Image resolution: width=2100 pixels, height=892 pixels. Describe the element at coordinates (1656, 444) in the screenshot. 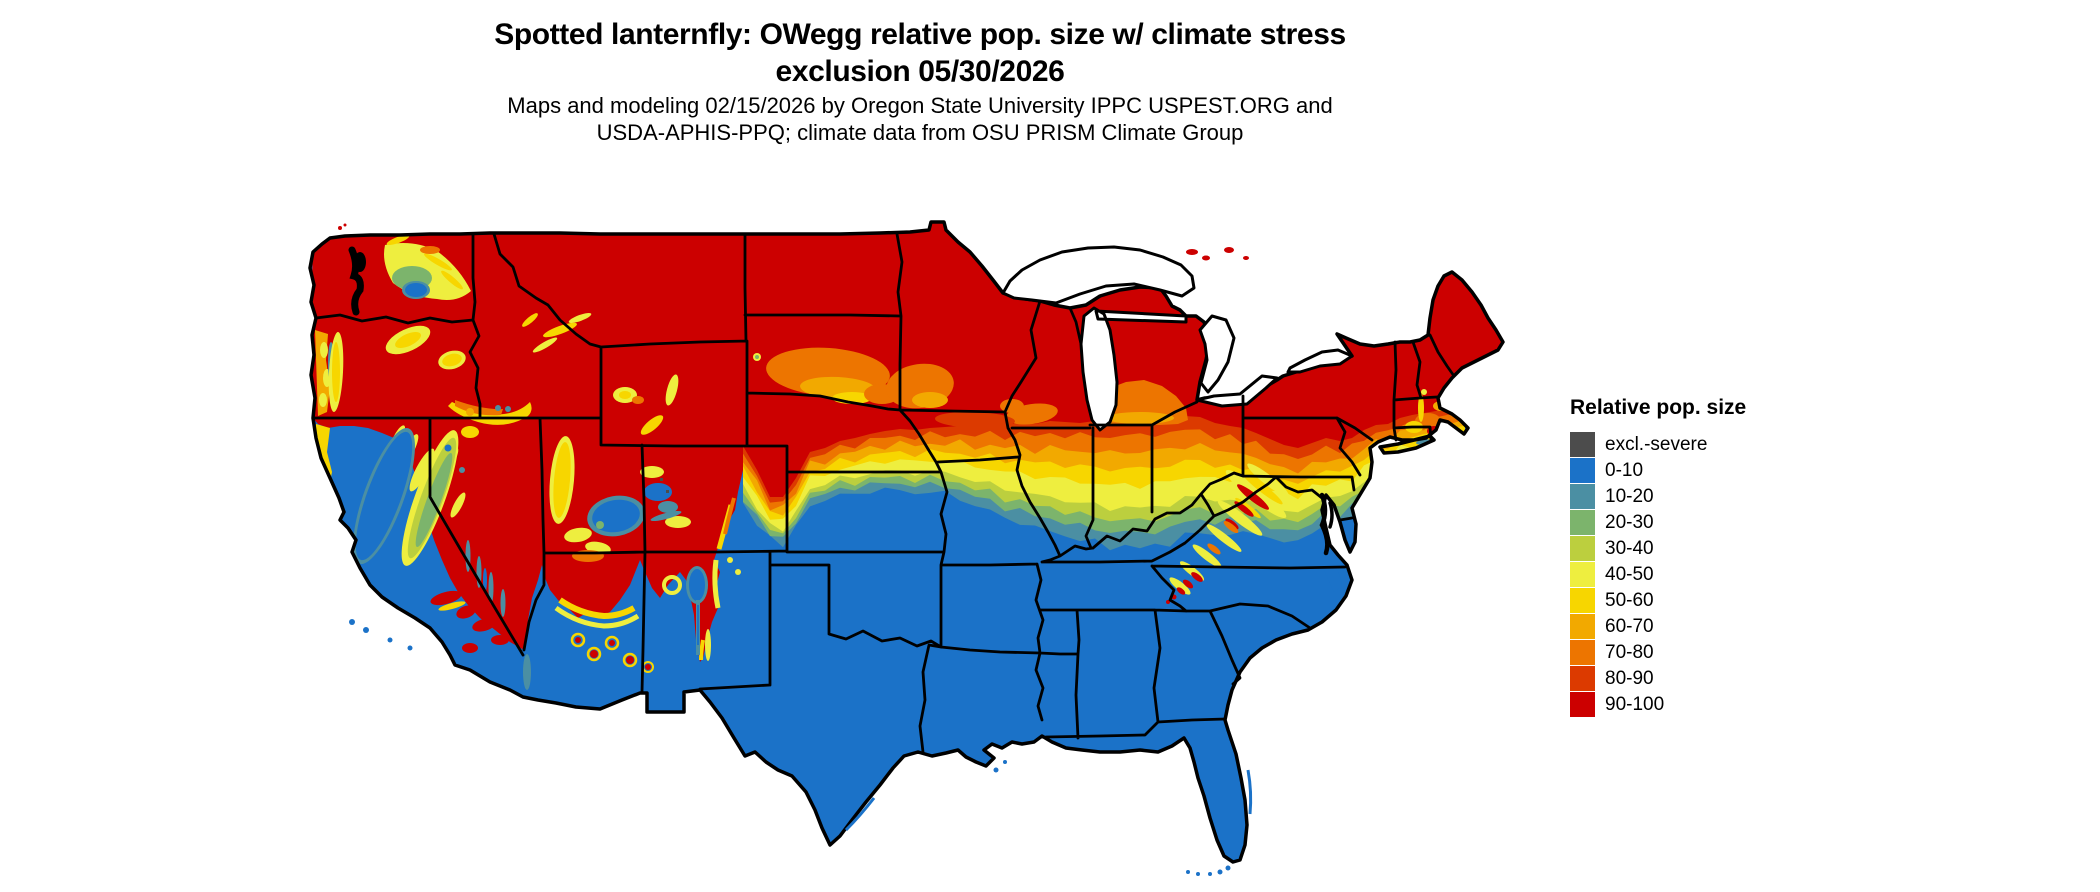

I see `legend-label: excl.-severe` at that location.